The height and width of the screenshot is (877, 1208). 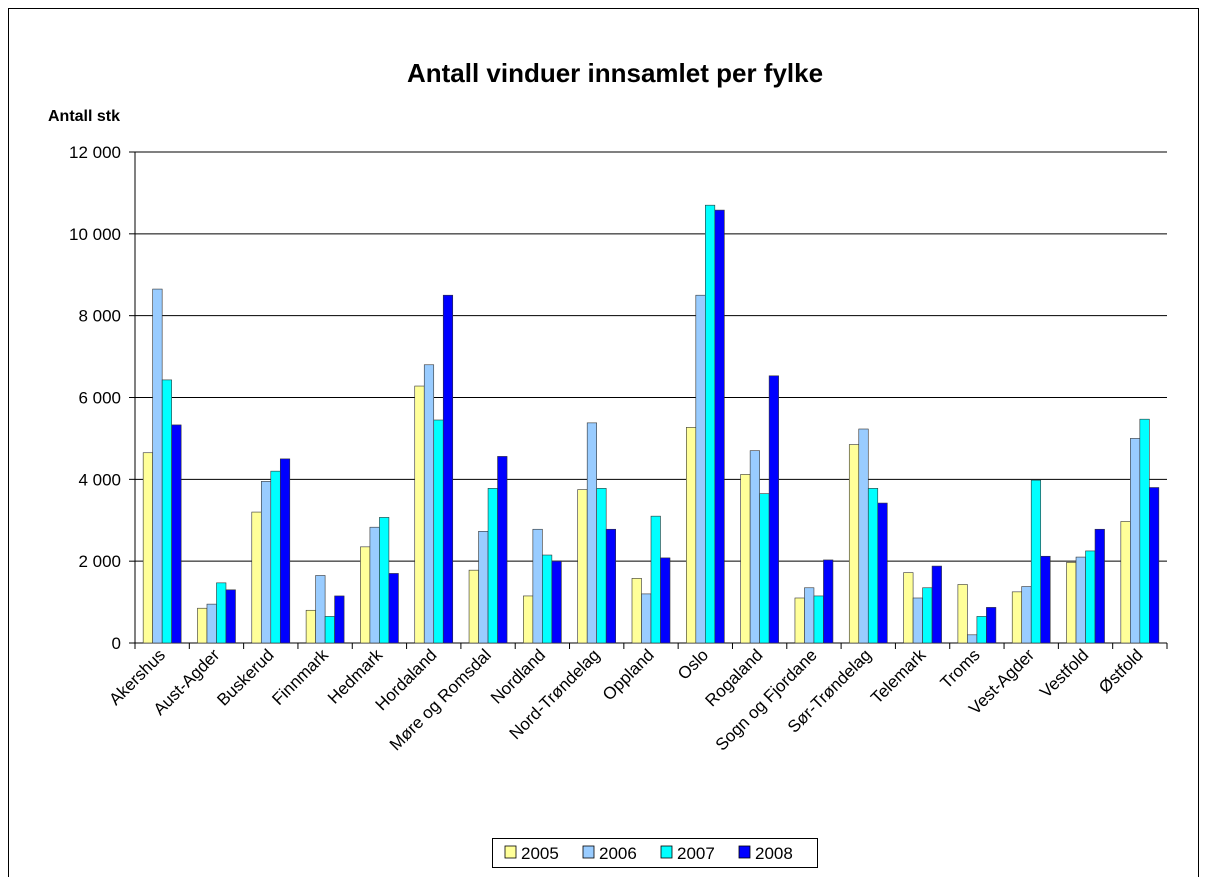 I want to click on y-tick-label: 8 000, so click(x=99, y=316).